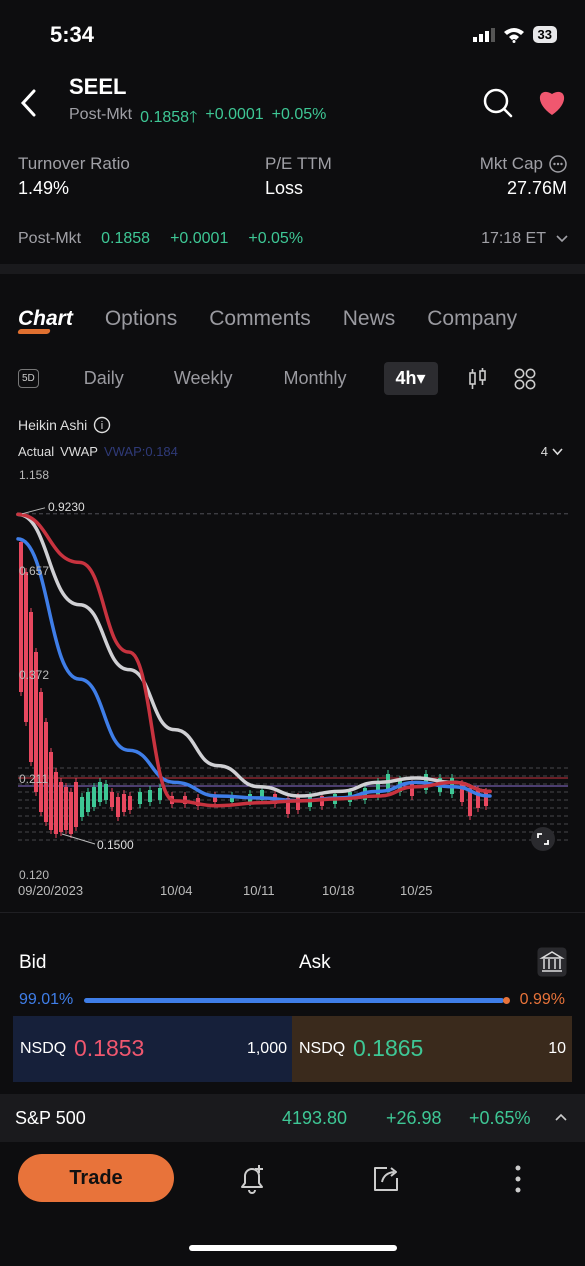  Describe the element at coordinates (410, 378) in the screenshot. I see `period-4h: 4h▾` at that location.